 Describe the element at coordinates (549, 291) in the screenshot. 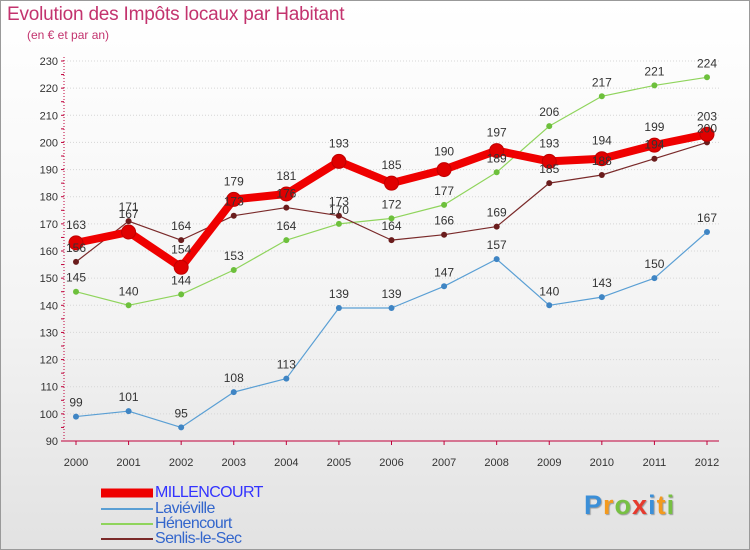

I see `data-label-lavieville: 140` at that location.